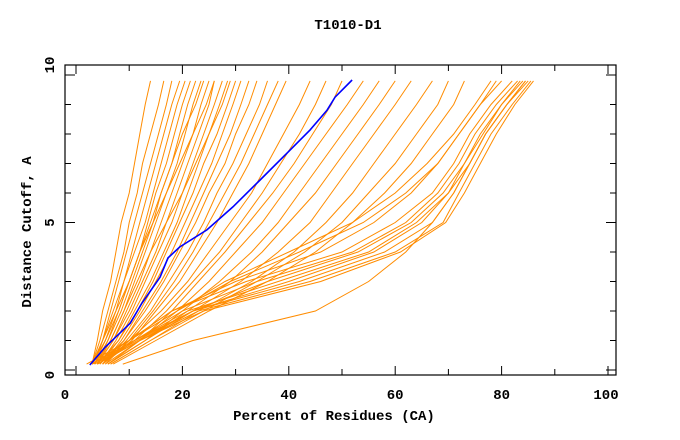 This screenshot has height=440, width=680. I want to click on chart-title: T1010-D1, so click(347, 26).